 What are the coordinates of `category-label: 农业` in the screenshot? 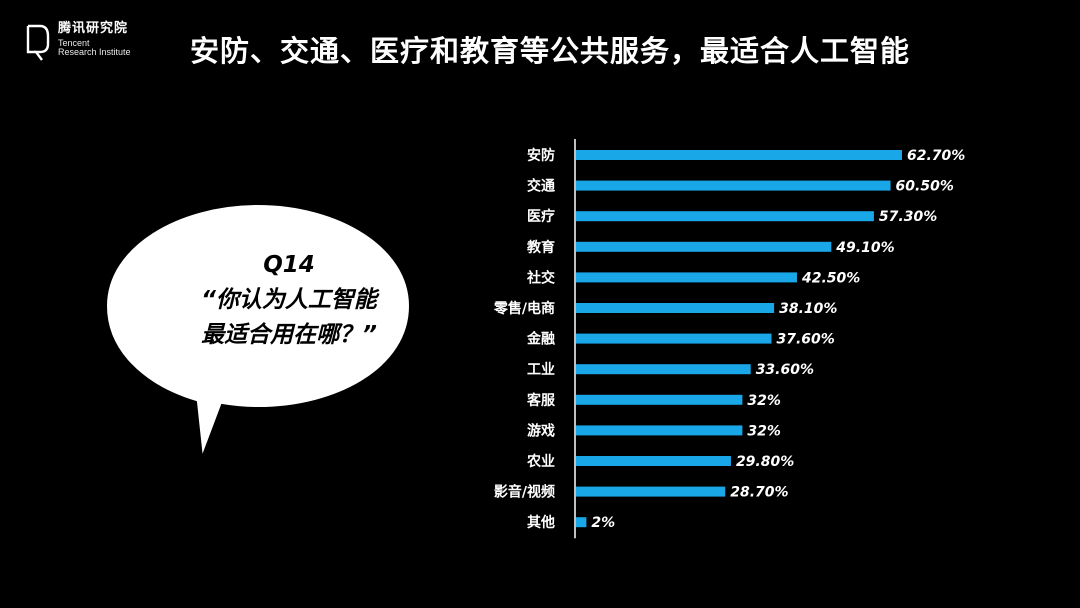 It's located at (540, 461).